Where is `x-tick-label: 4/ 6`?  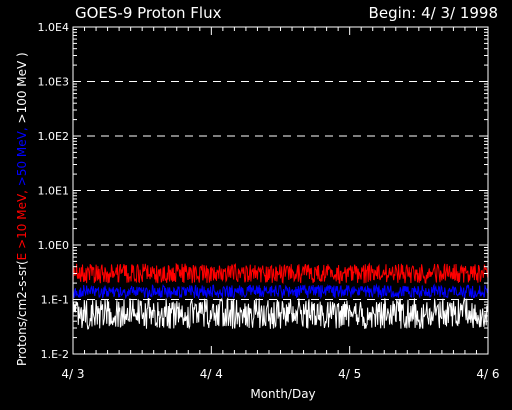
x-tick-label: 4/ 6 is located at coordinates (487, 374).